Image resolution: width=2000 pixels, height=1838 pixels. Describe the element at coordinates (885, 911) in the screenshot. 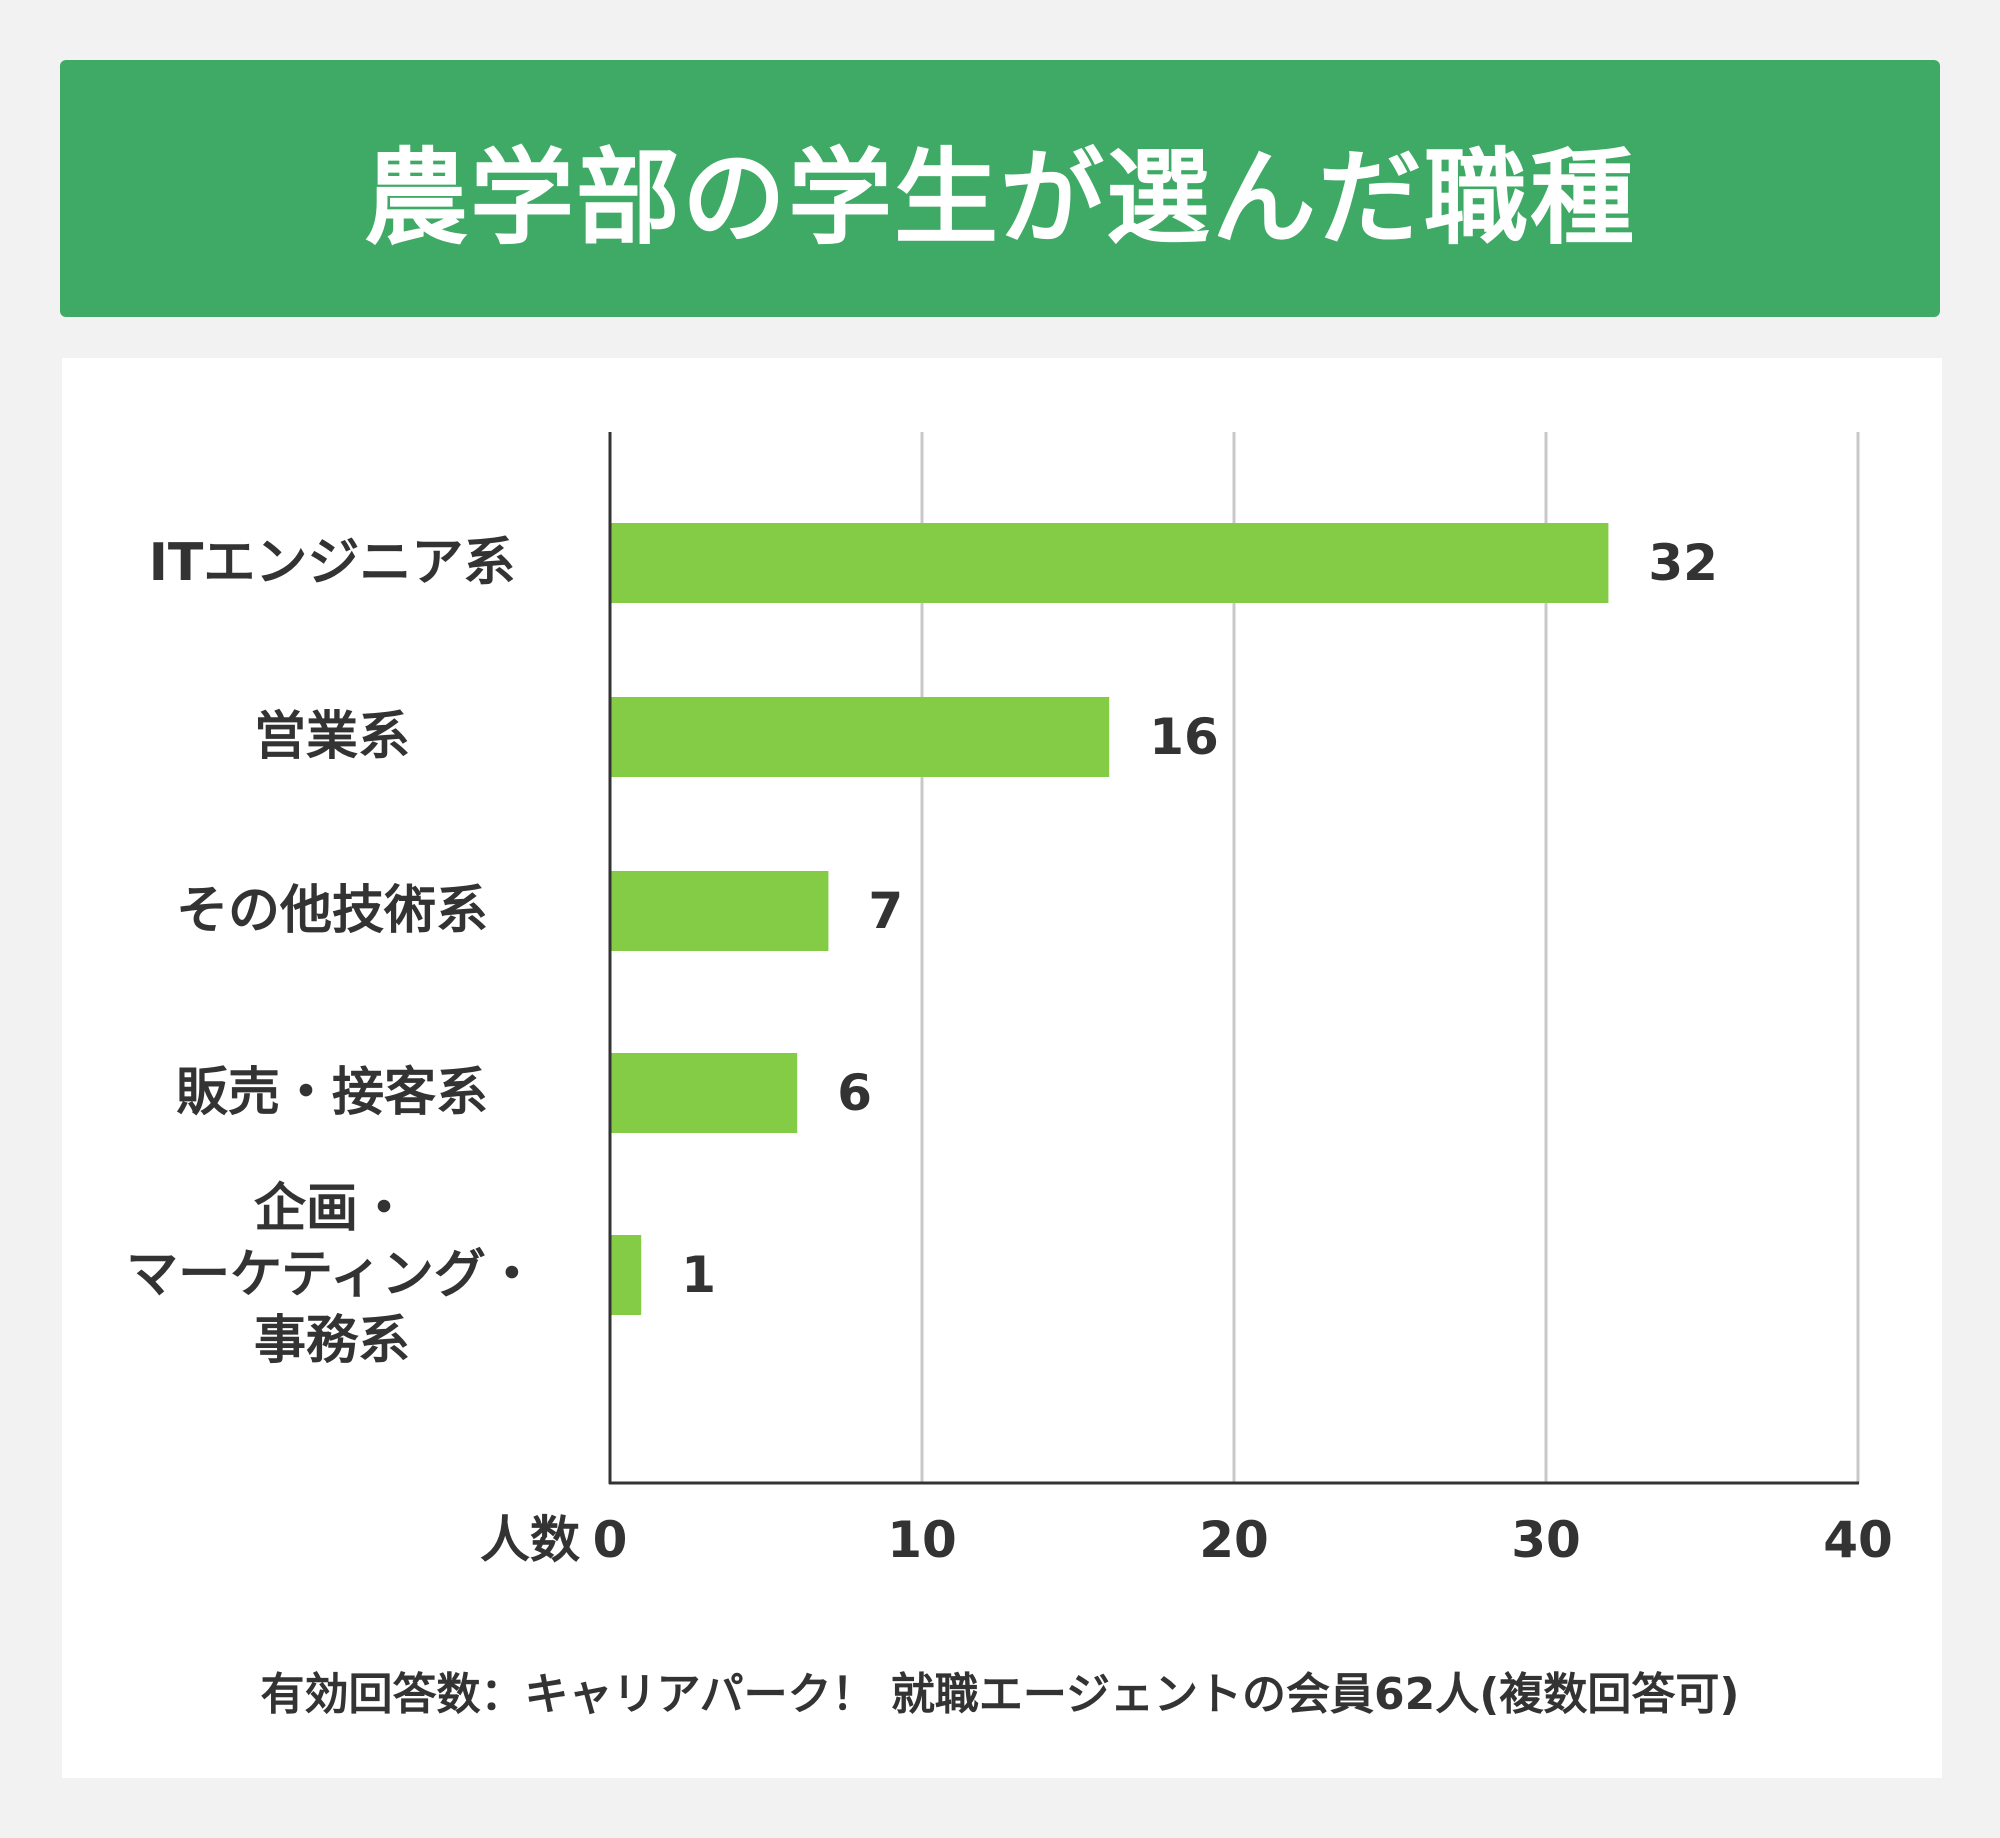

I see `data-label: 7` at that location.